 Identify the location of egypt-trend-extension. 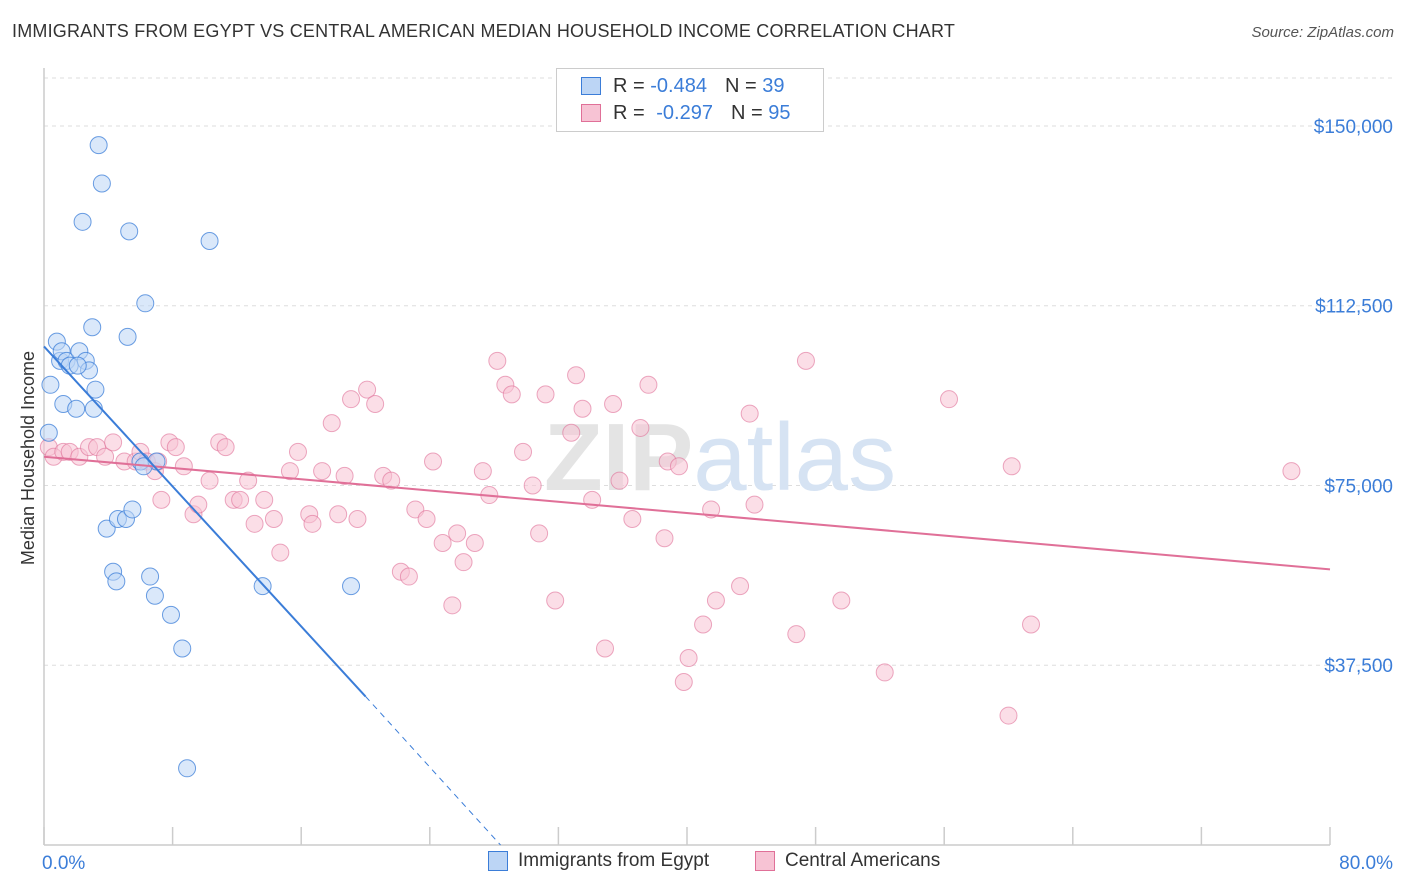
(433, 771).